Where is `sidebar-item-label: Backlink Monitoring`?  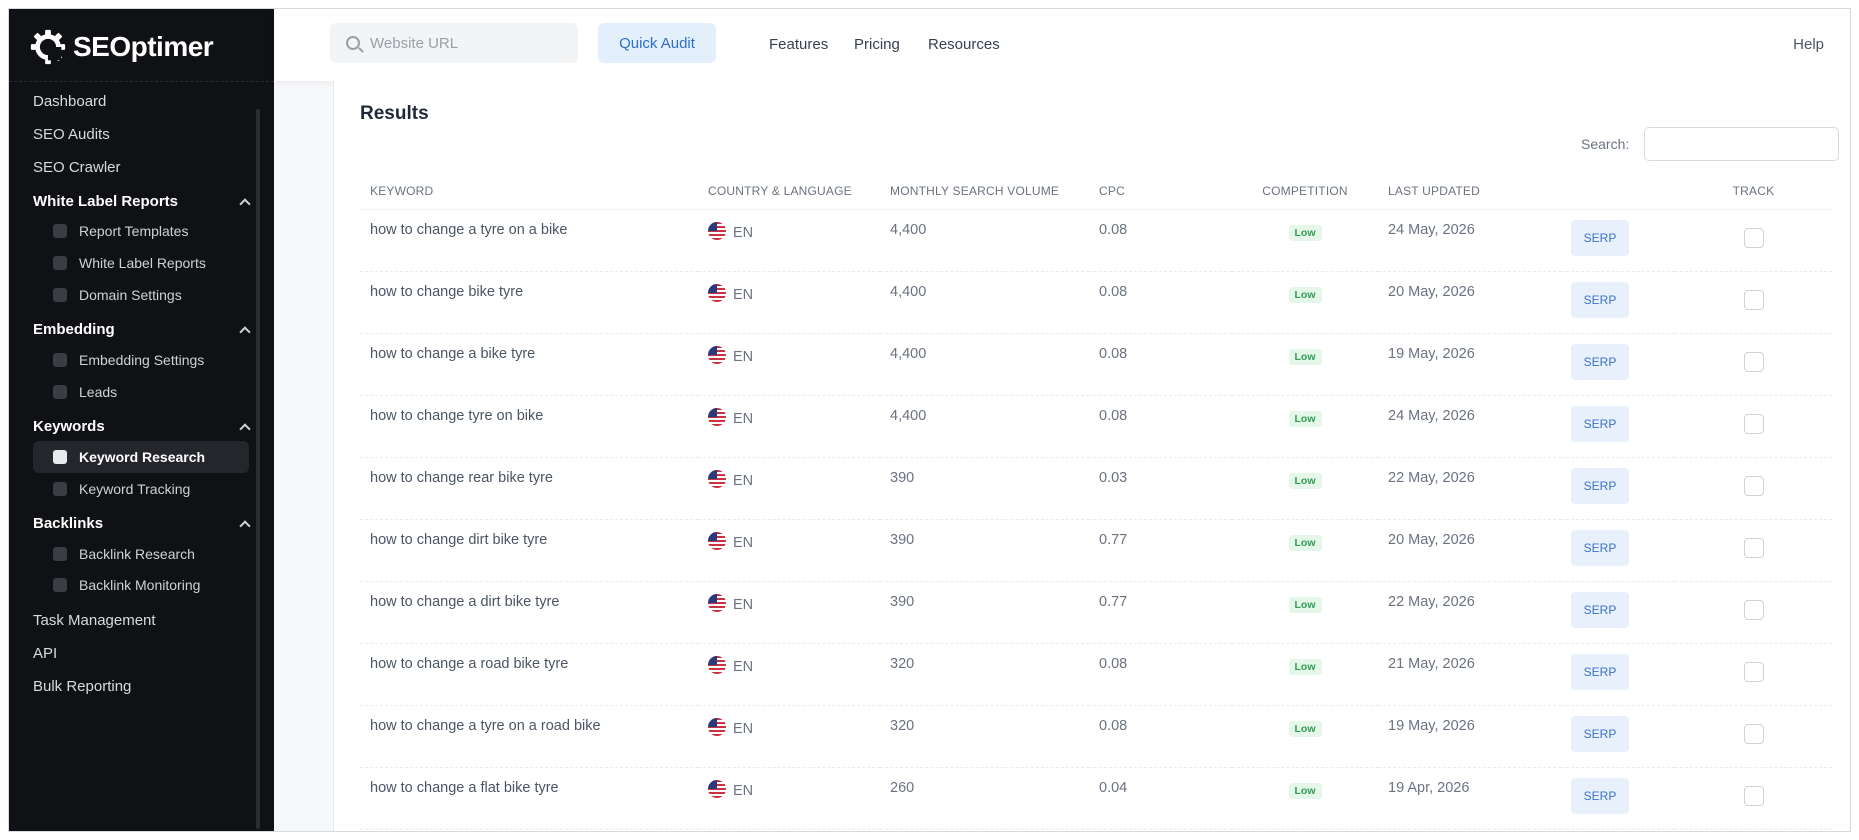
sidebar-item-label: Backlink Monitoring is located at coordinates (140, 585).